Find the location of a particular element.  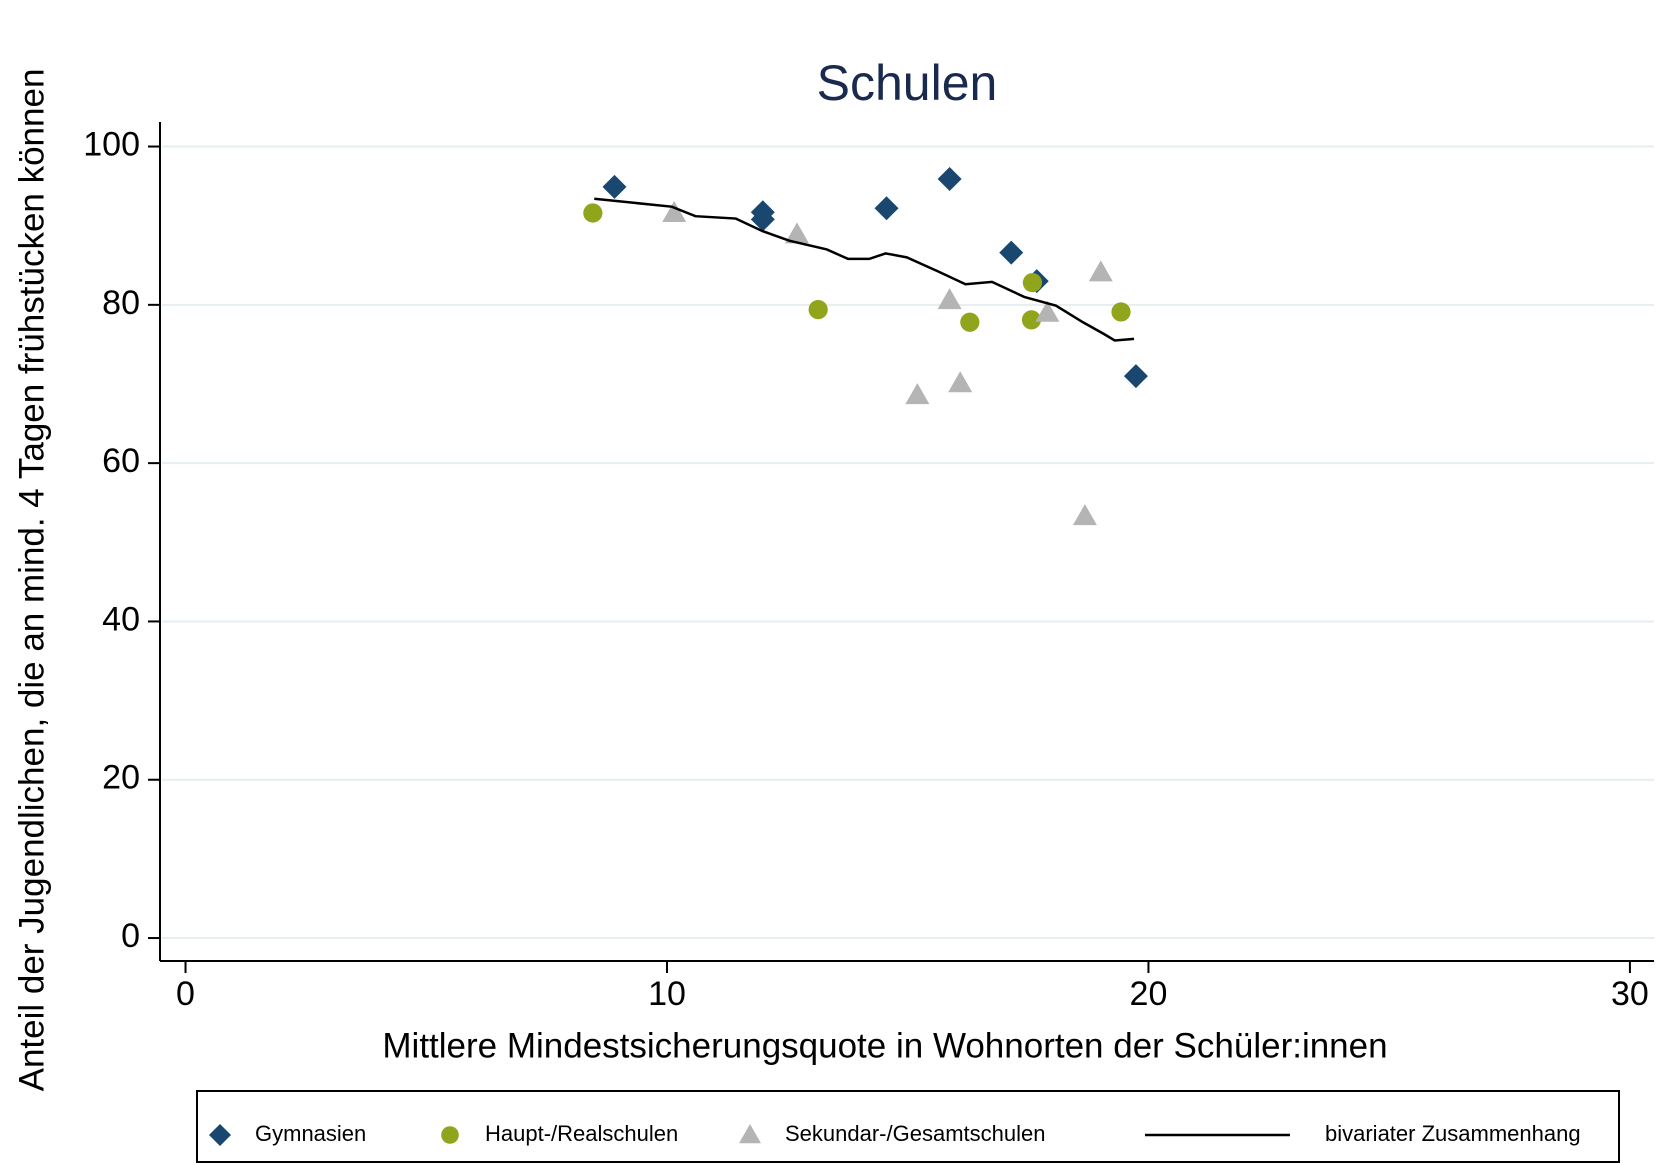

x-tick-label: 20 is located at coordinates (1149, 994).